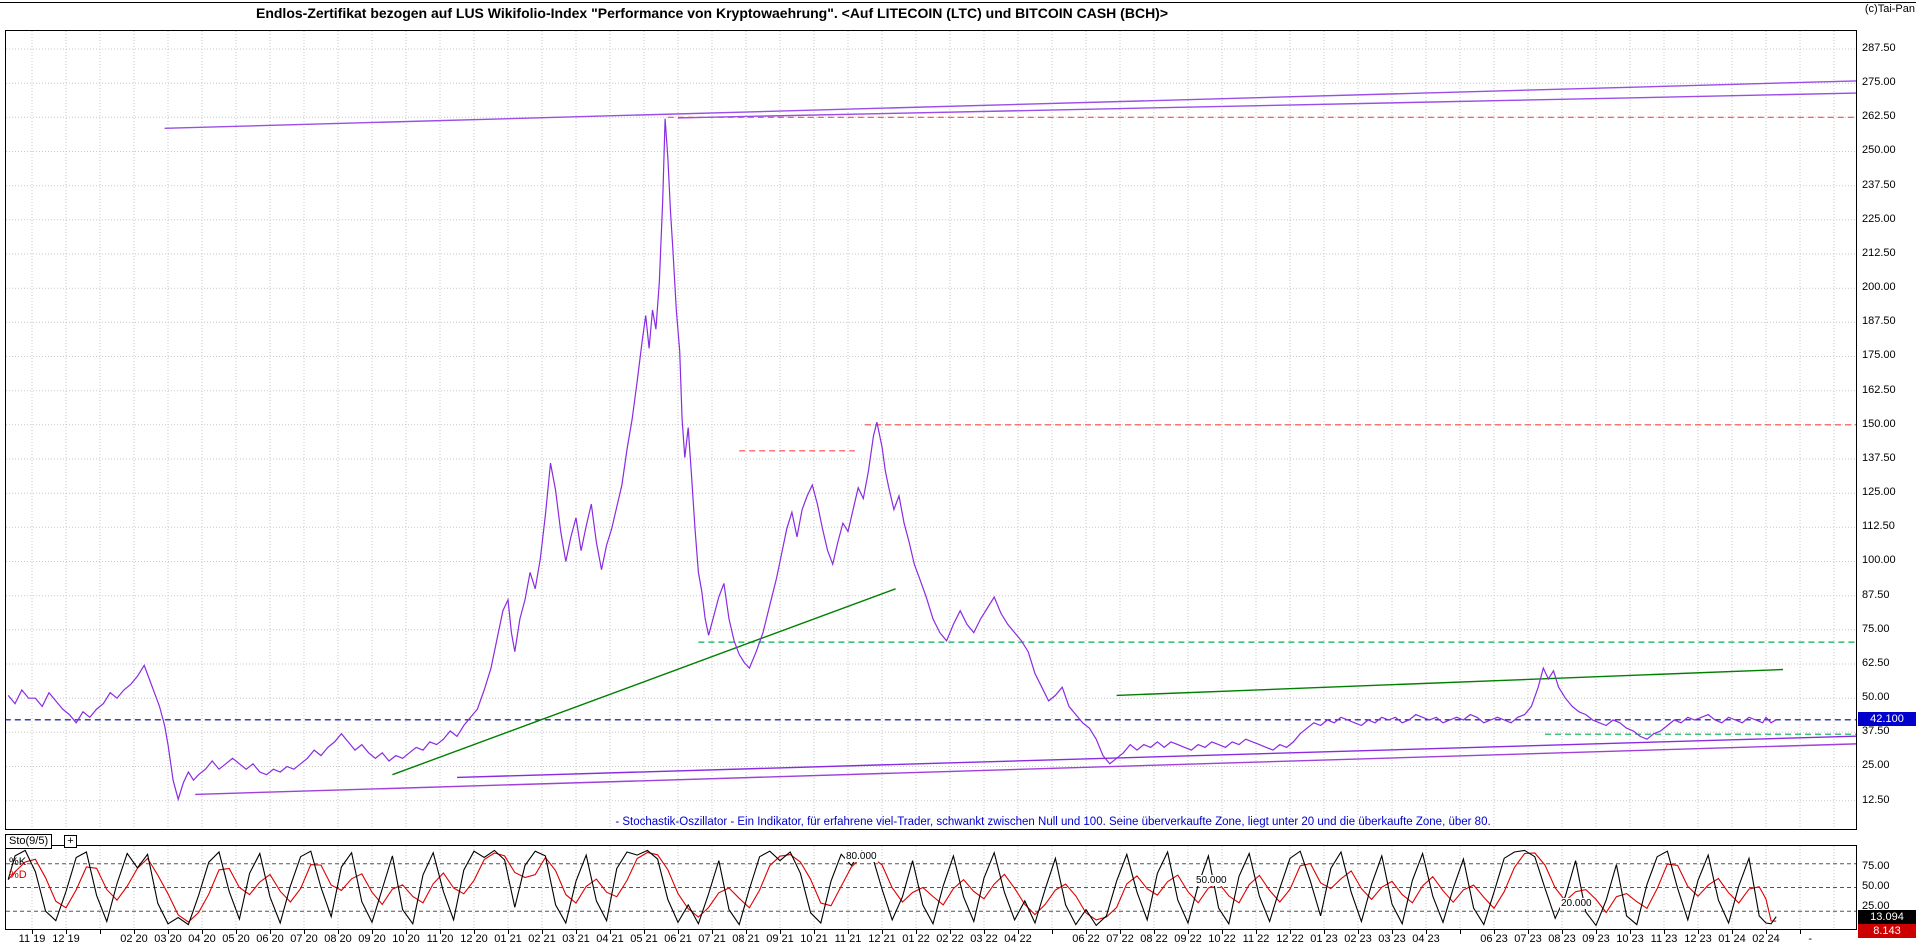 Image resolution: width=1916 pixels, height=948 pixels. I want to click on date-axis-label: 08 20, so click(338, 939).